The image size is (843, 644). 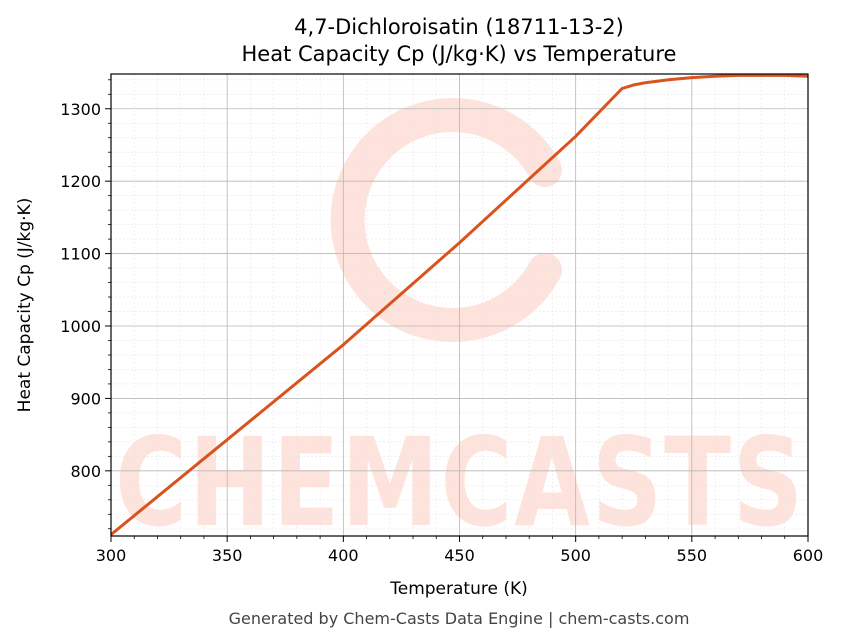 I want to click on x-tick-label: 600, so click(x=808, y=555).